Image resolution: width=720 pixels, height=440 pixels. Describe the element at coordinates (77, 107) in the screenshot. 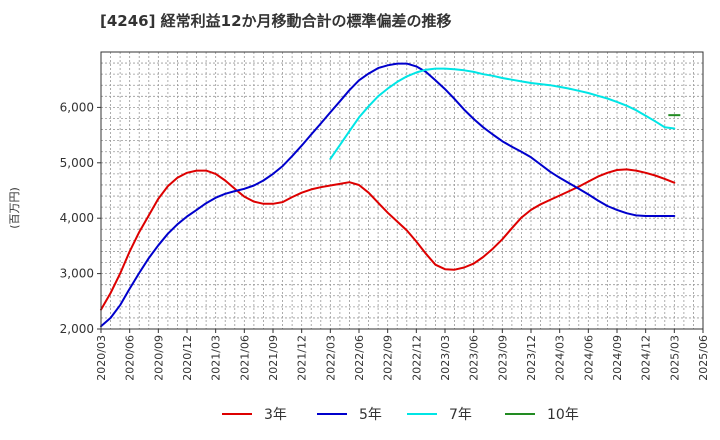

I see `y-tick-label: 6,000` at that location.